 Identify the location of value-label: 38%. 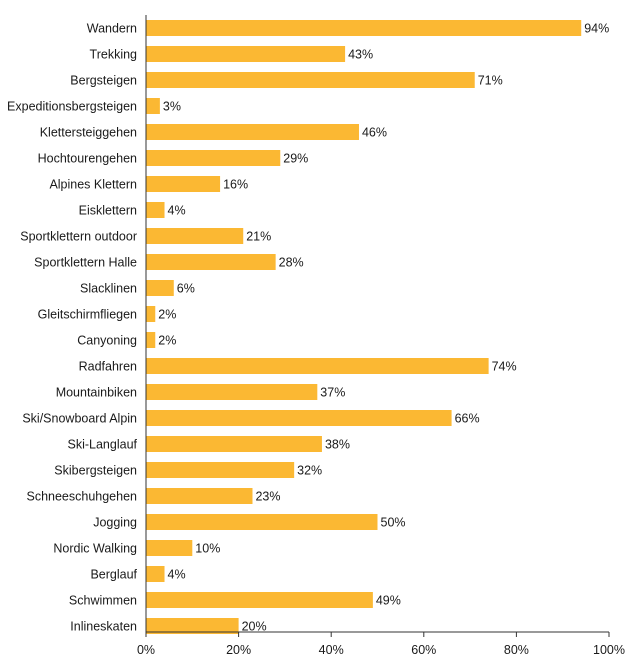
(337, 445).